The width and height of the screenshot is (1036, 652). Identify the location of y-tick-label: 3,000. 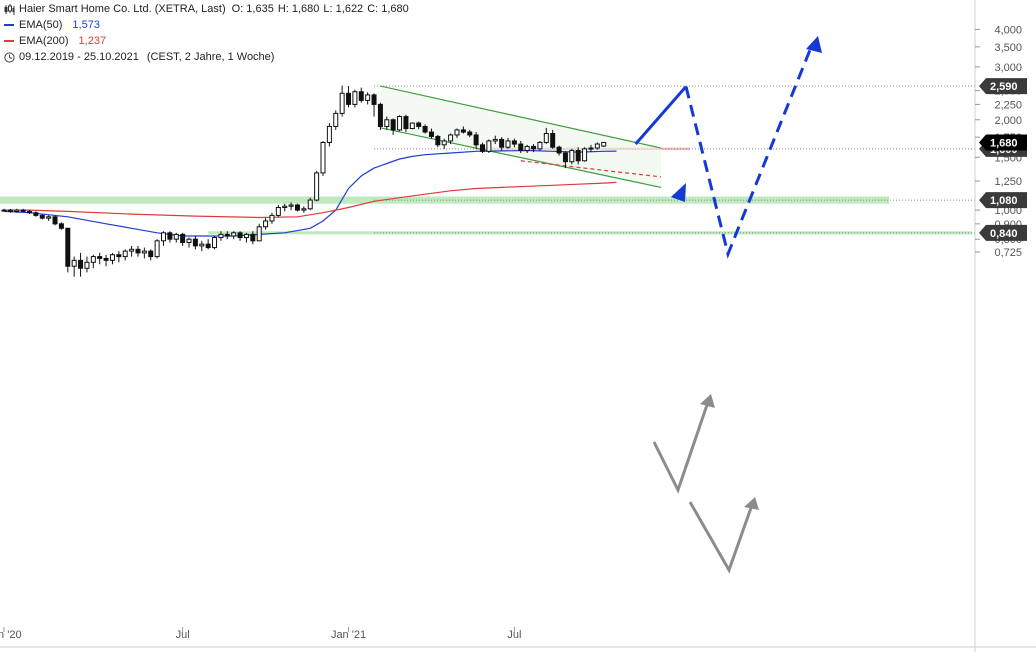
(1008, 68).